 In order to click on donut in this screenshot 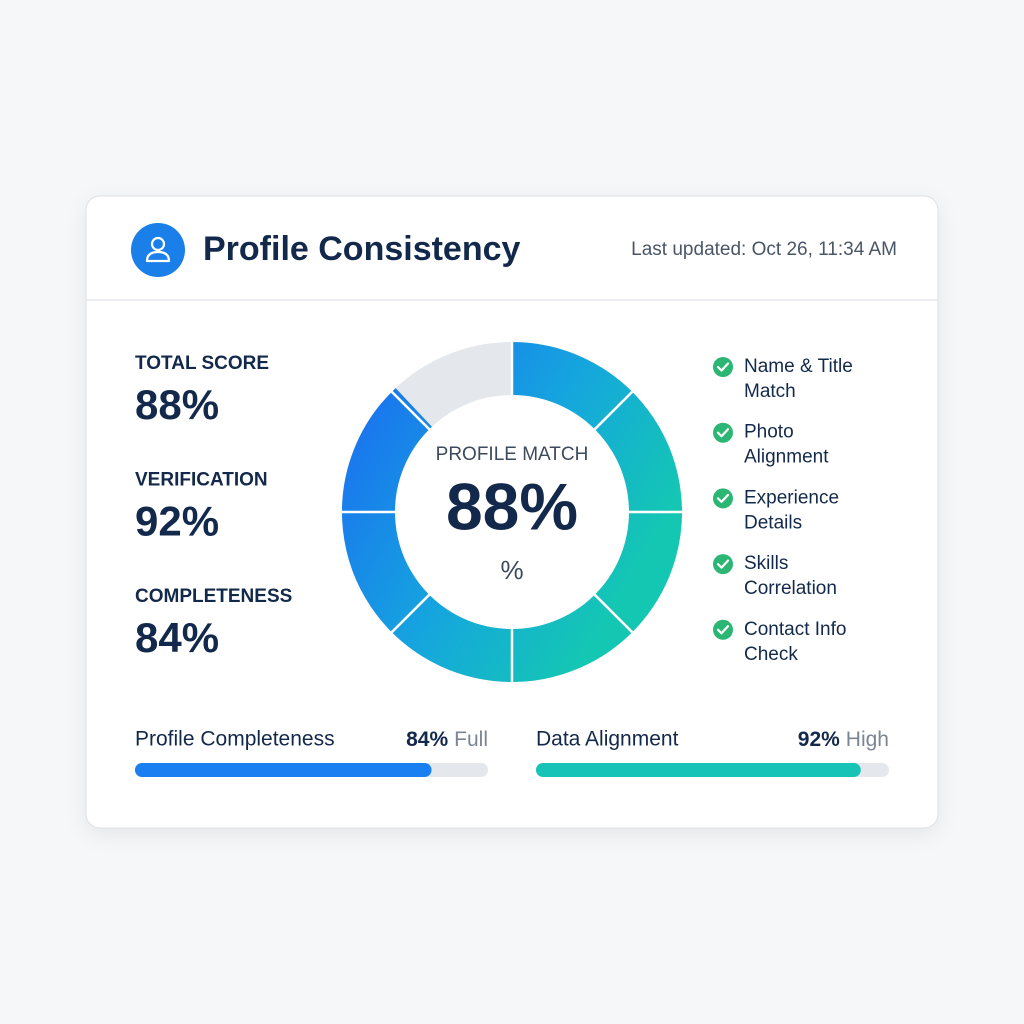, I will do `click(512, 512)`.